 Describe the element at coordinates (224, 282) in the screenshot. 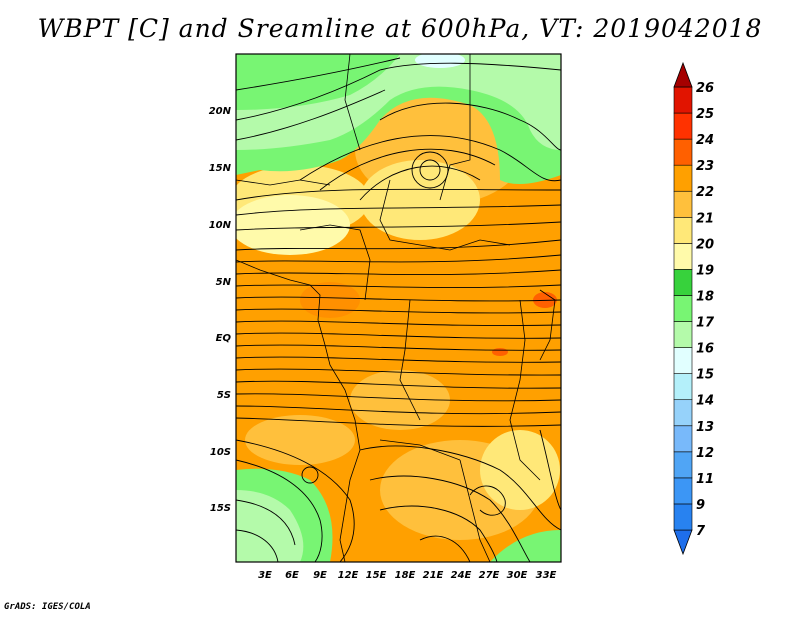

I see `lat-label: 5N` at that location.